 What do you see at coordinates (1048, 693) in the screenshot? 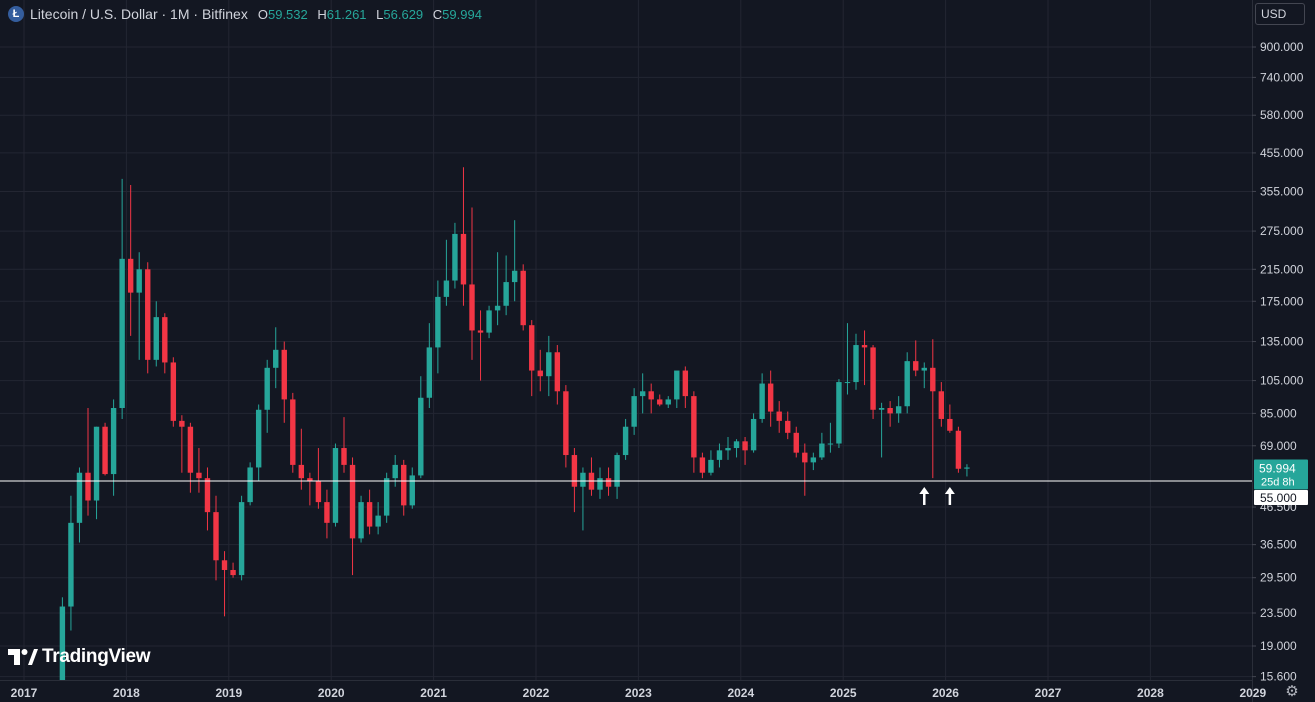
I see `time-tick-label: 2027` at bounding box center [1048, 693].